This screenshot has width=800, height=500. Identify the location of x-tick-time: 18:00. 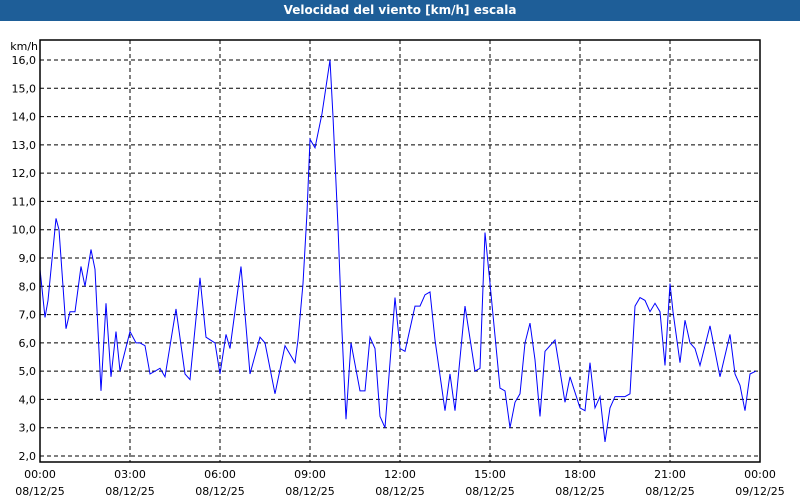
(580, 474).